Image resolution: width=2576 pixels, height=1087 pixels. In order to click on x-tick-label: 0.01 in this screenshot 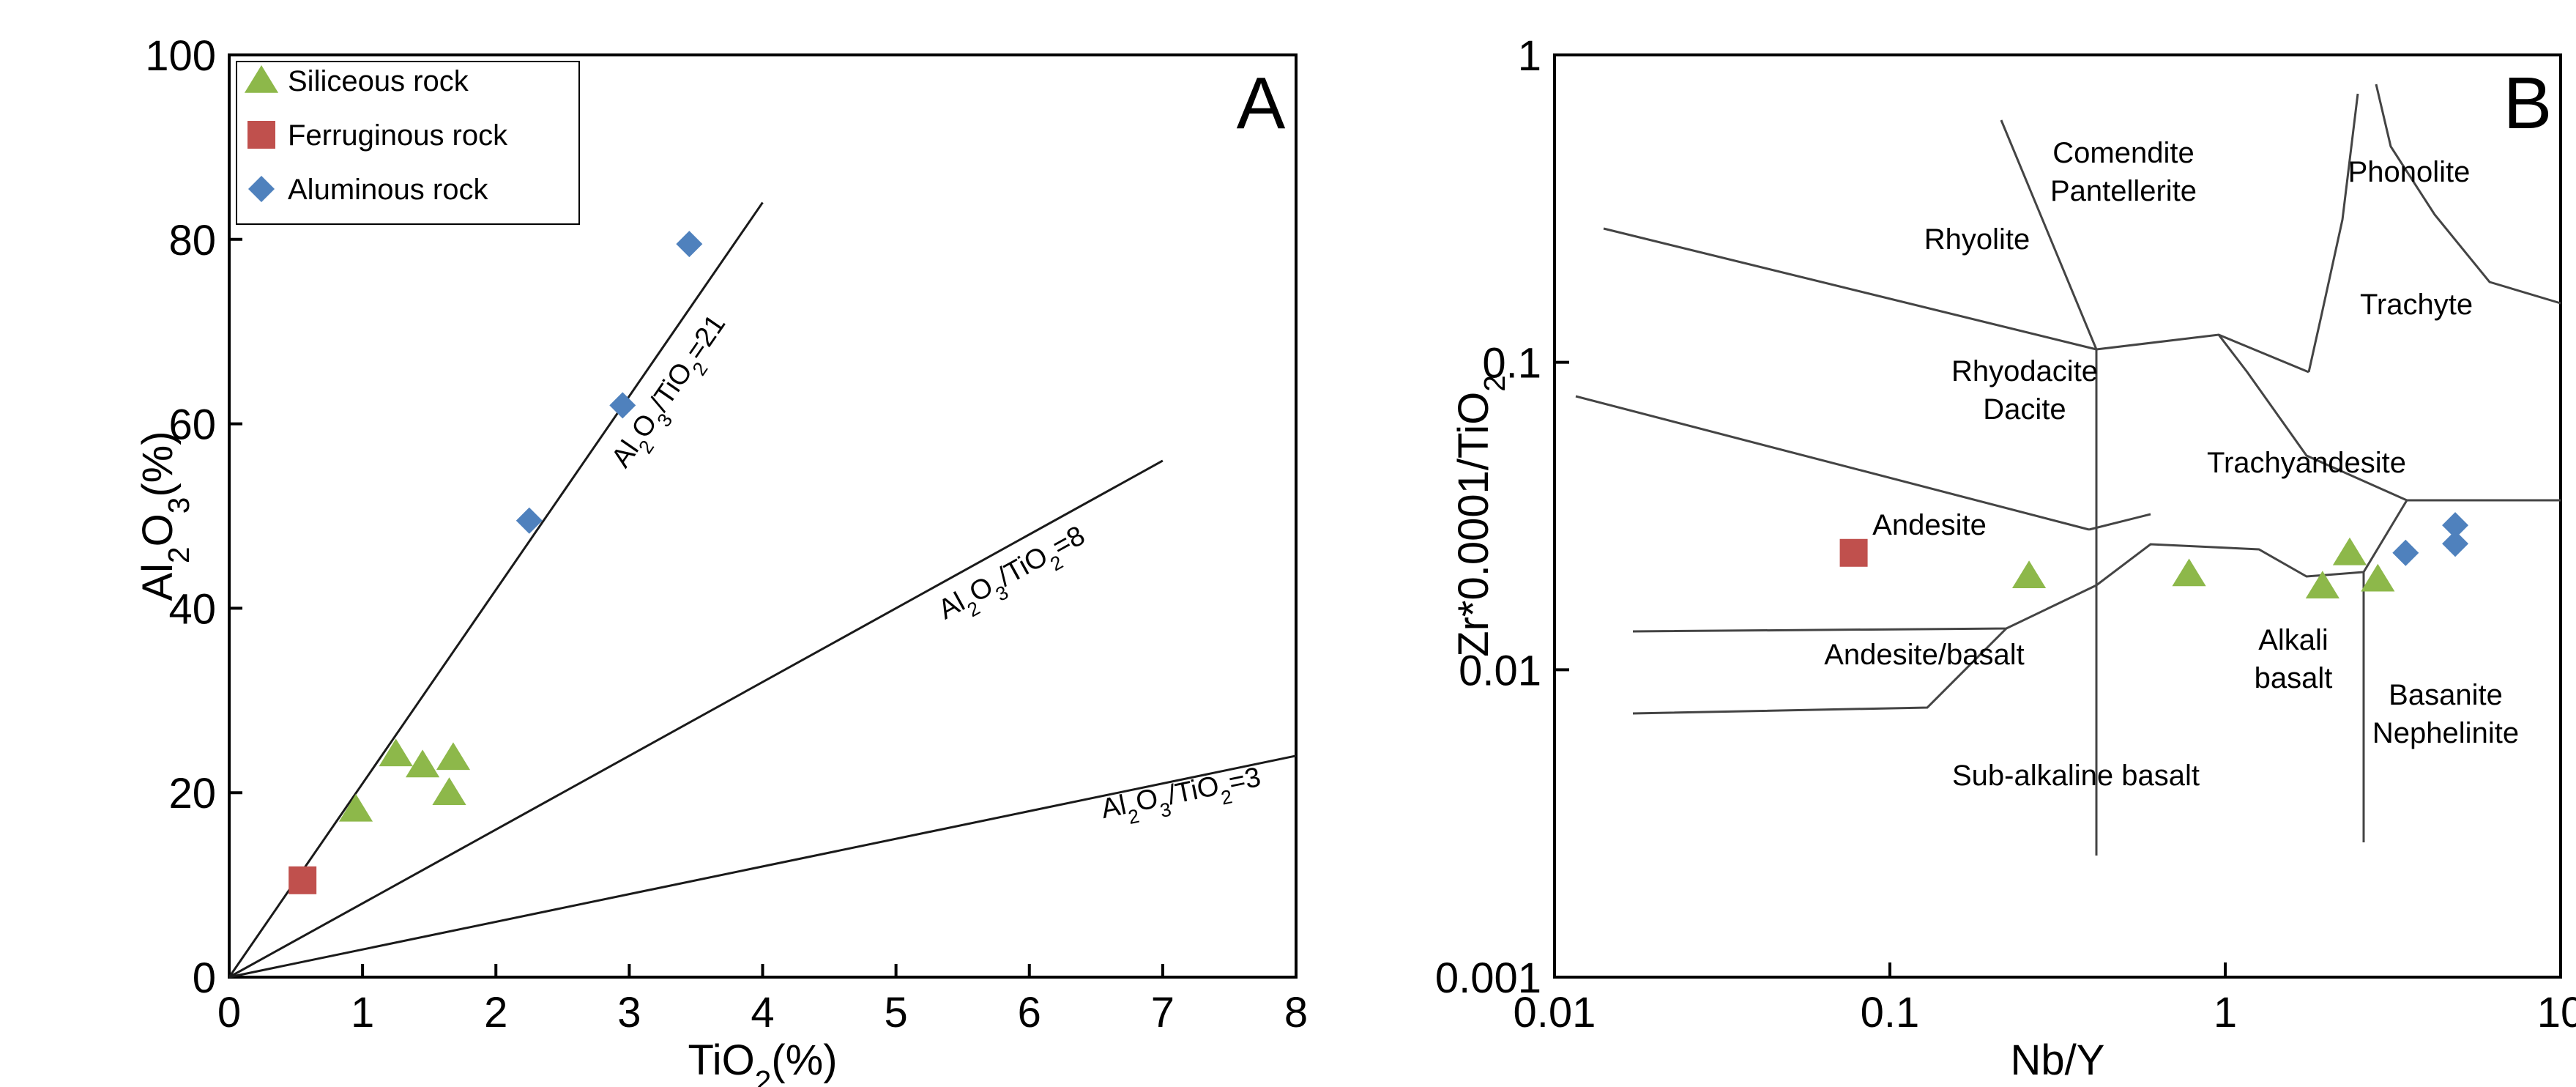, I will do `click(1555, 1012)`.